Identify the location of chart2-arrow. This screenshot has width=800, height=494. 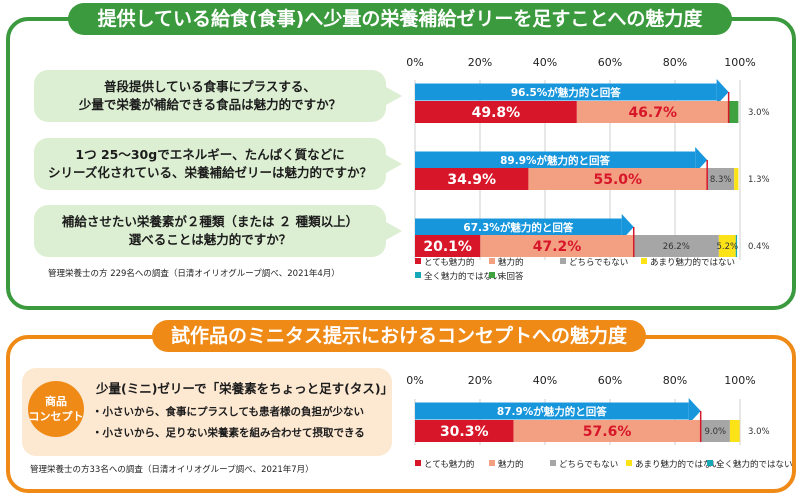
(552, 411).